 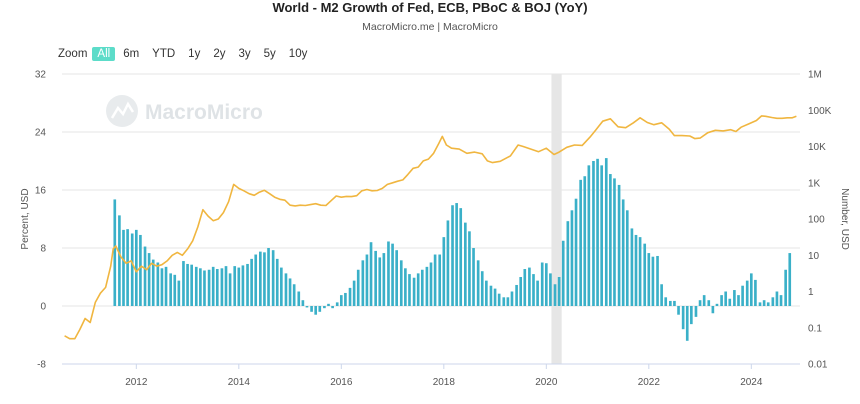 I want to click on zoom-button-2y: 2y, so click(x=219, y=54).